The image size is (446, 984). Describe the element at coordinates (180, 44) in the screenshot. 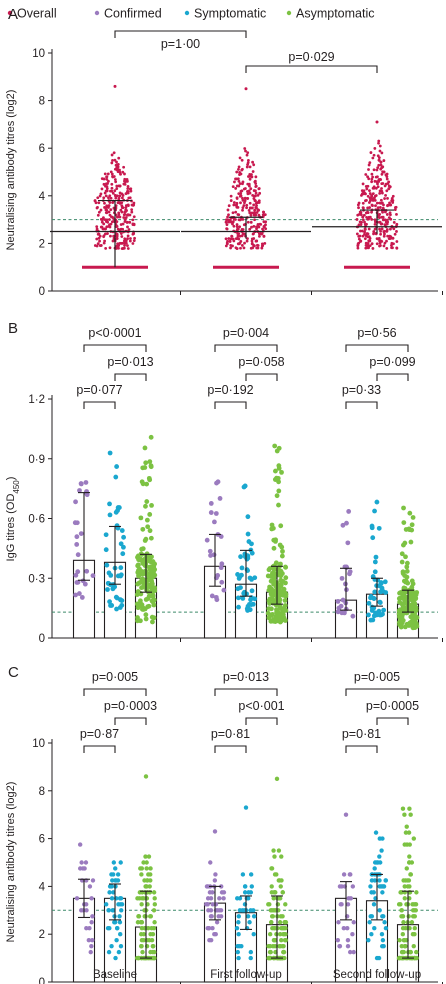

I see `p-value-label: p=1·00` at that location.